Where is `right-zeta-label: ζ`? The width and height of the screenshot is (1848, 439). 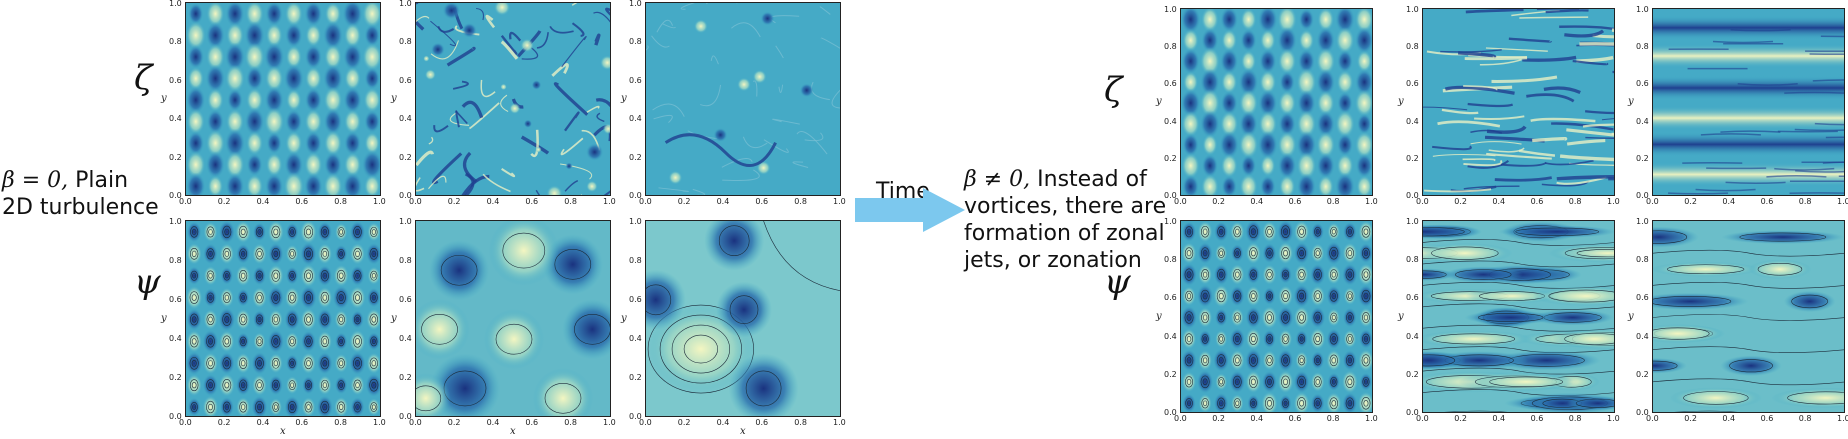 right-zeta-label: ζ is located at coordinates (1113, 90).